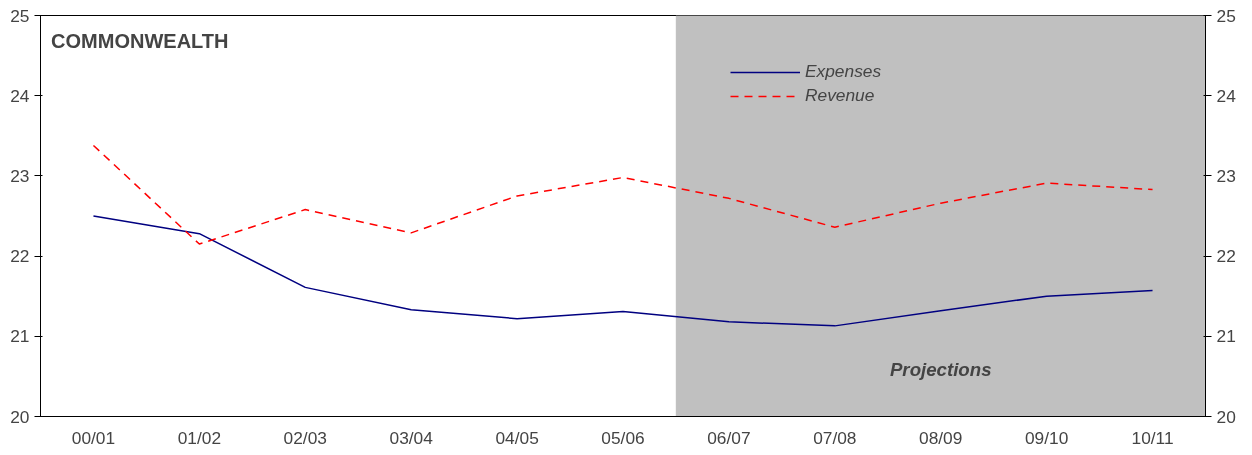  Describe the element at coordinates (1226, 336) in the screenshot. I see `y2-tick-label: 21` at that location.